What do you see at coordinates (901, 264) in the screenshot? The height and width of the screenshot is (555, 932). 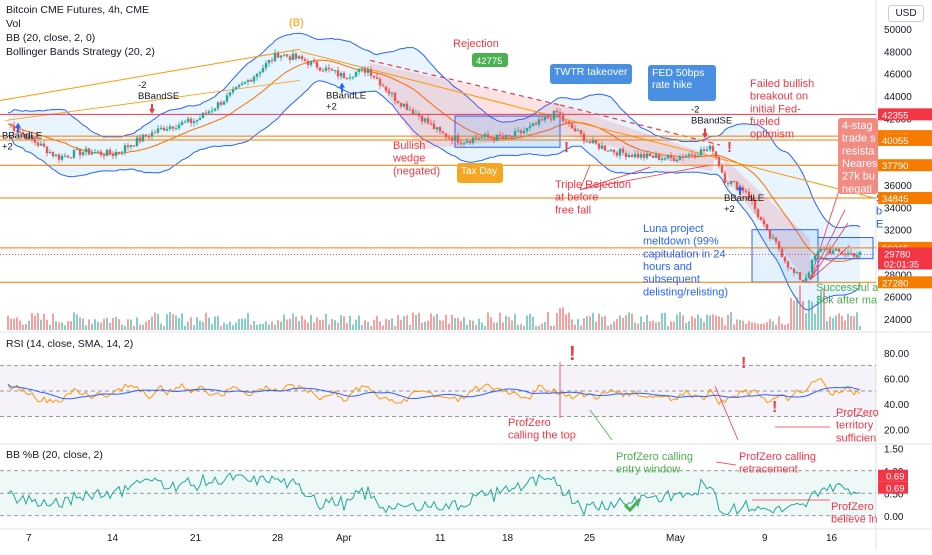 I see `countdown-text: 02:01:35` at bounding box center [901, 264].